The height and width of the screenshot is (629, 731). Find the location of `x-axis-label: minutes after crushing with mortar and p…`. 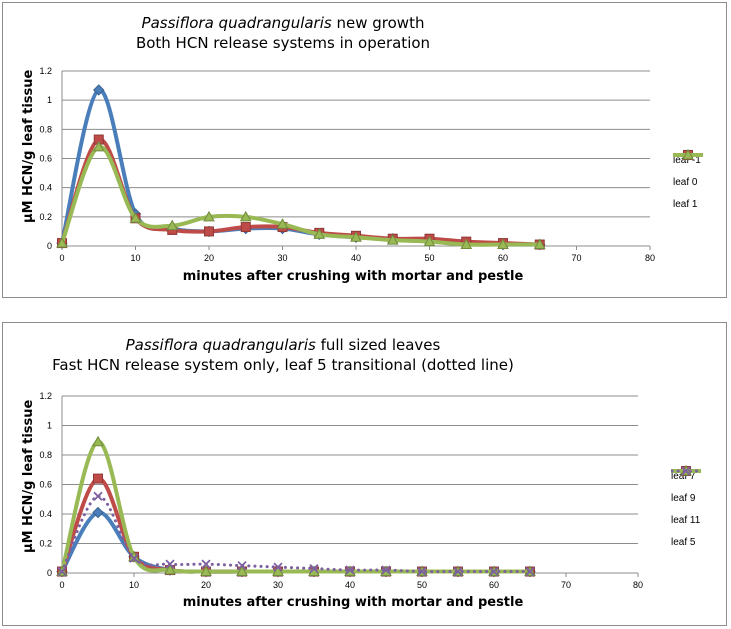

x-axis-label: minutes after crushing with mortar and p… is located at coordinates (353, 602).